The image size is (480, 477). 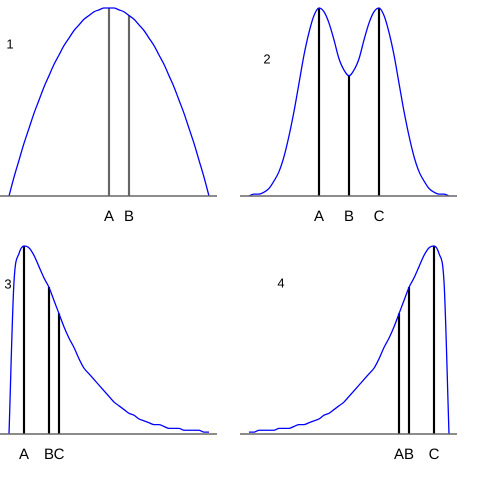 What do you see at coordinates (8, 284) in the screenshot?
I see `annotation: 3` at bounding box center [8, 284].